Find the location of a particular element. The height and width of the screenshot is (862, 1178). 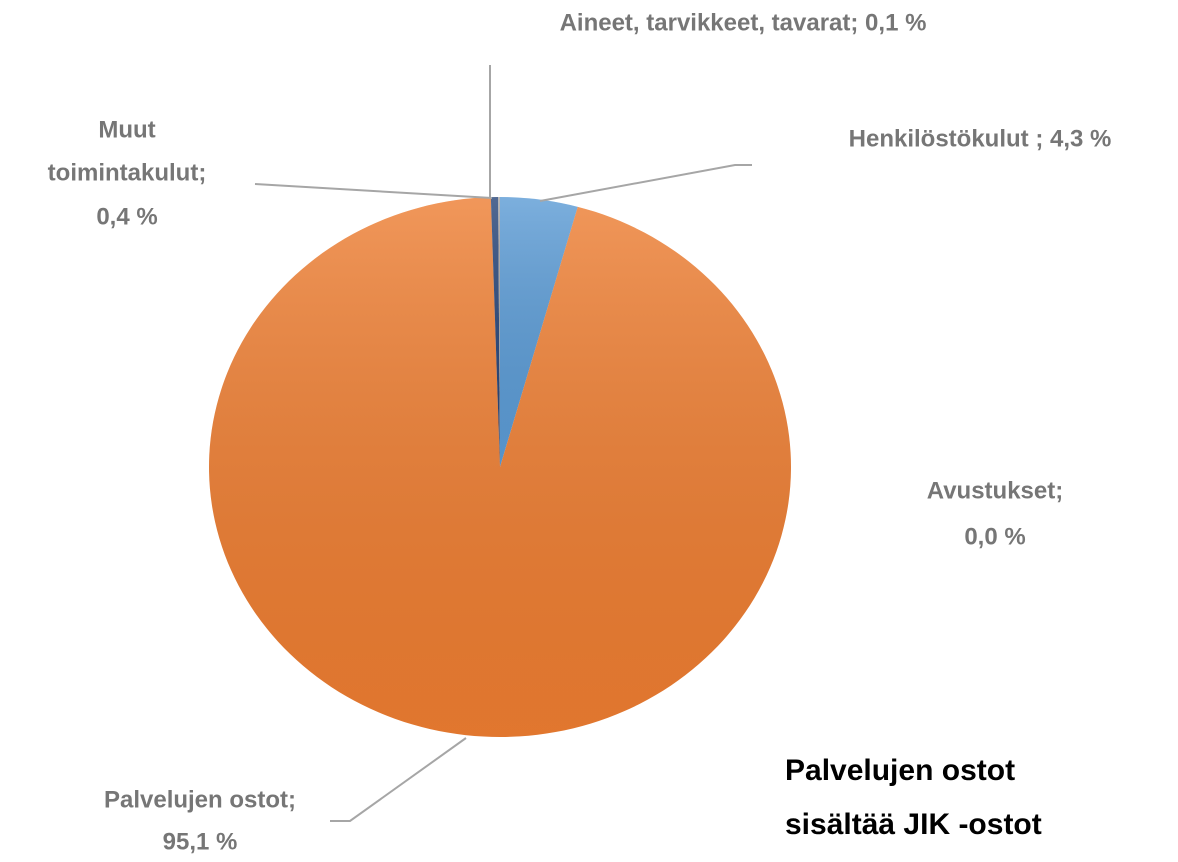

data-label: Muut is located at coordinates (126, 129).